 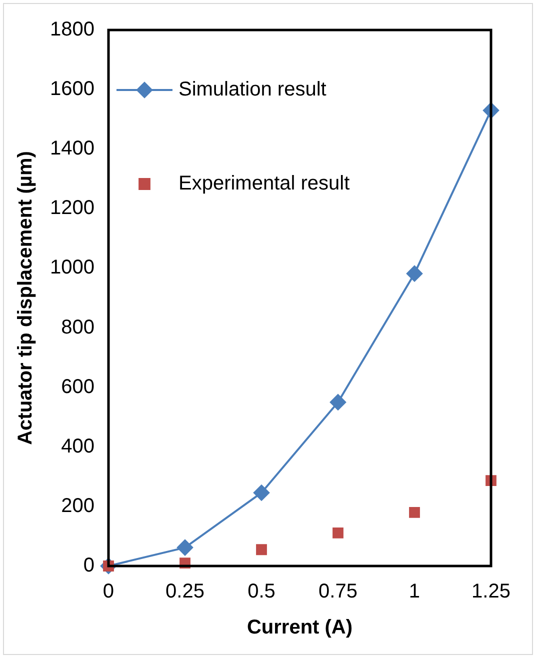 I want to click on x-tick-label: 0.75, so click(x=338, y=591).